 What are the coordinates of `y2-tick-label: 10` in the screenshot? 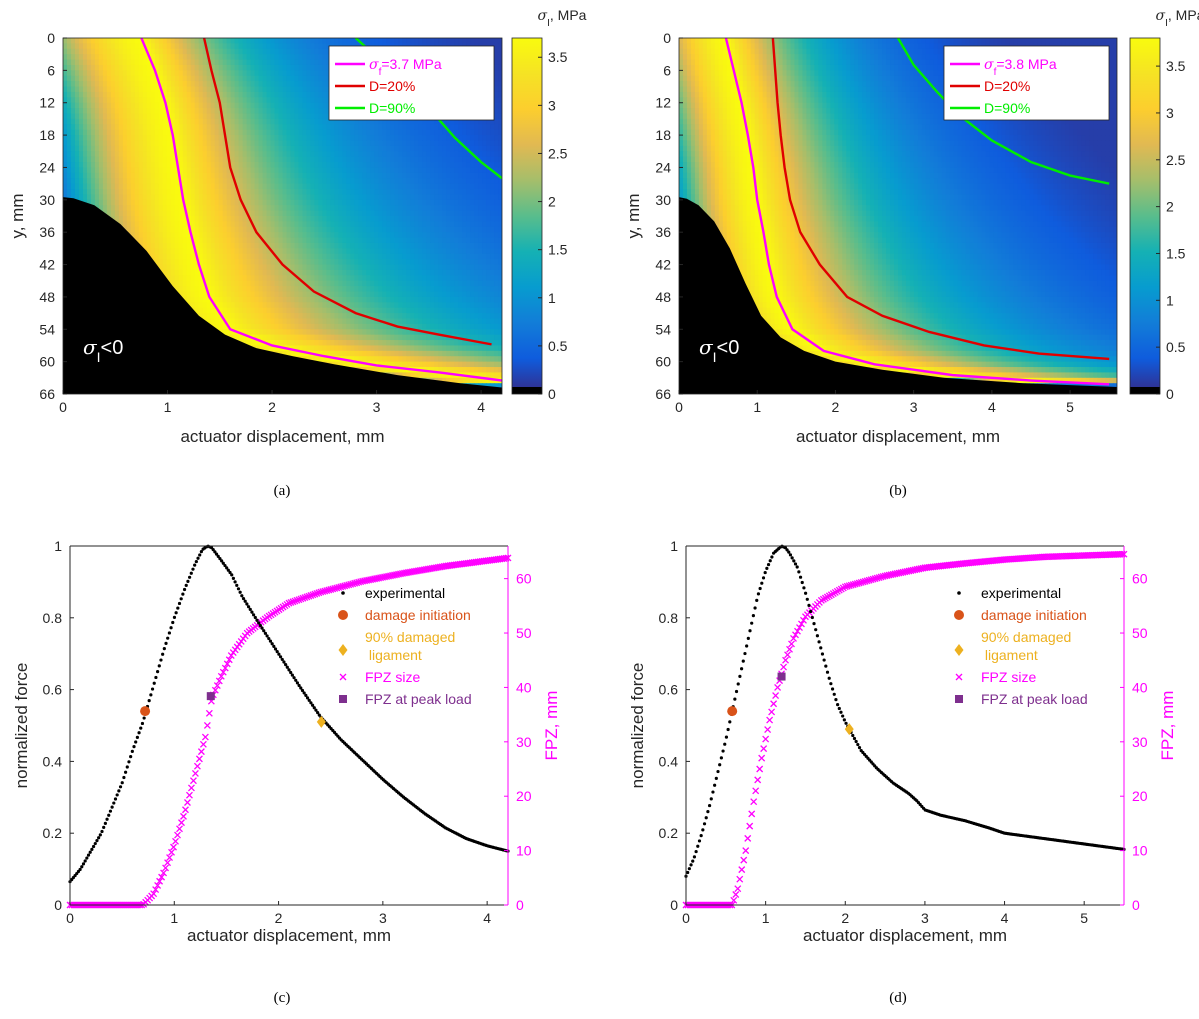 It's located at (1140, 851).